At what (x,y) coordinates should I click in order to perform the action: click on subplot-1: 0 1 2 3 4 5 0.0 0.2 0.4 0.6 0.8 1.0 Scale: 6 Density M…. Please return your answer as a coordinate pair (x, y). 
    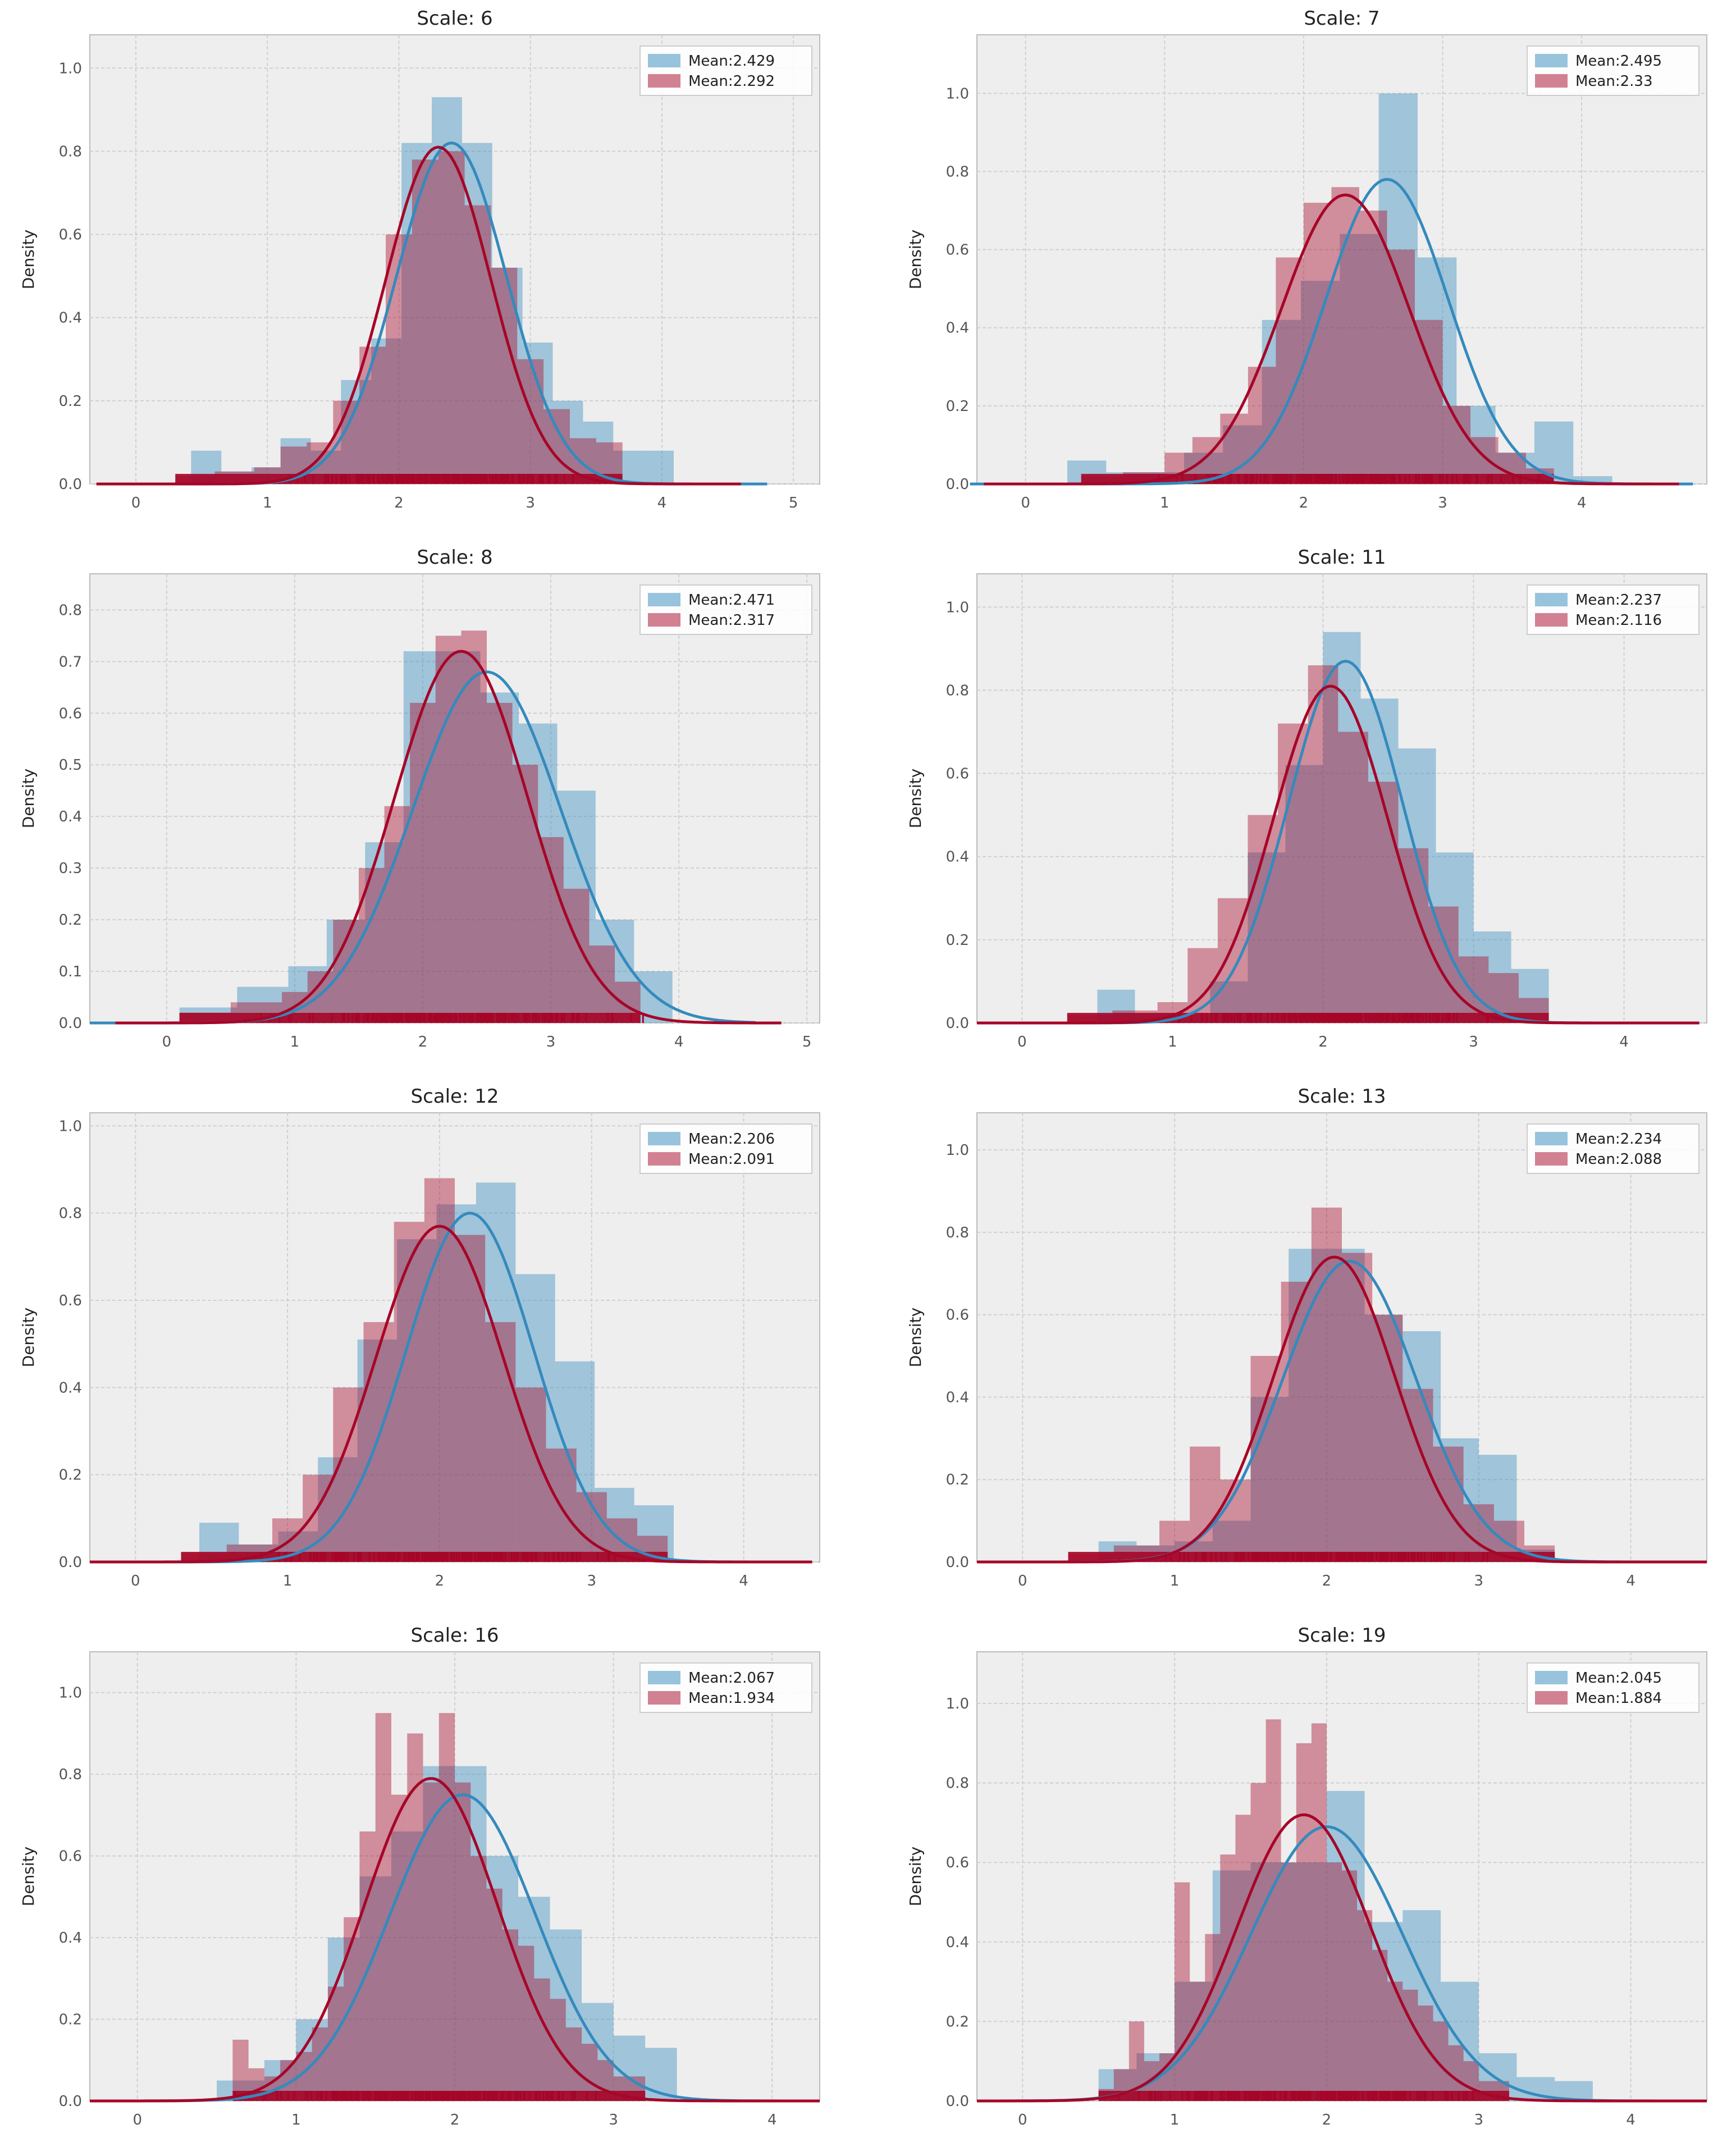
    Looking at the image, I should click on (419, 259).